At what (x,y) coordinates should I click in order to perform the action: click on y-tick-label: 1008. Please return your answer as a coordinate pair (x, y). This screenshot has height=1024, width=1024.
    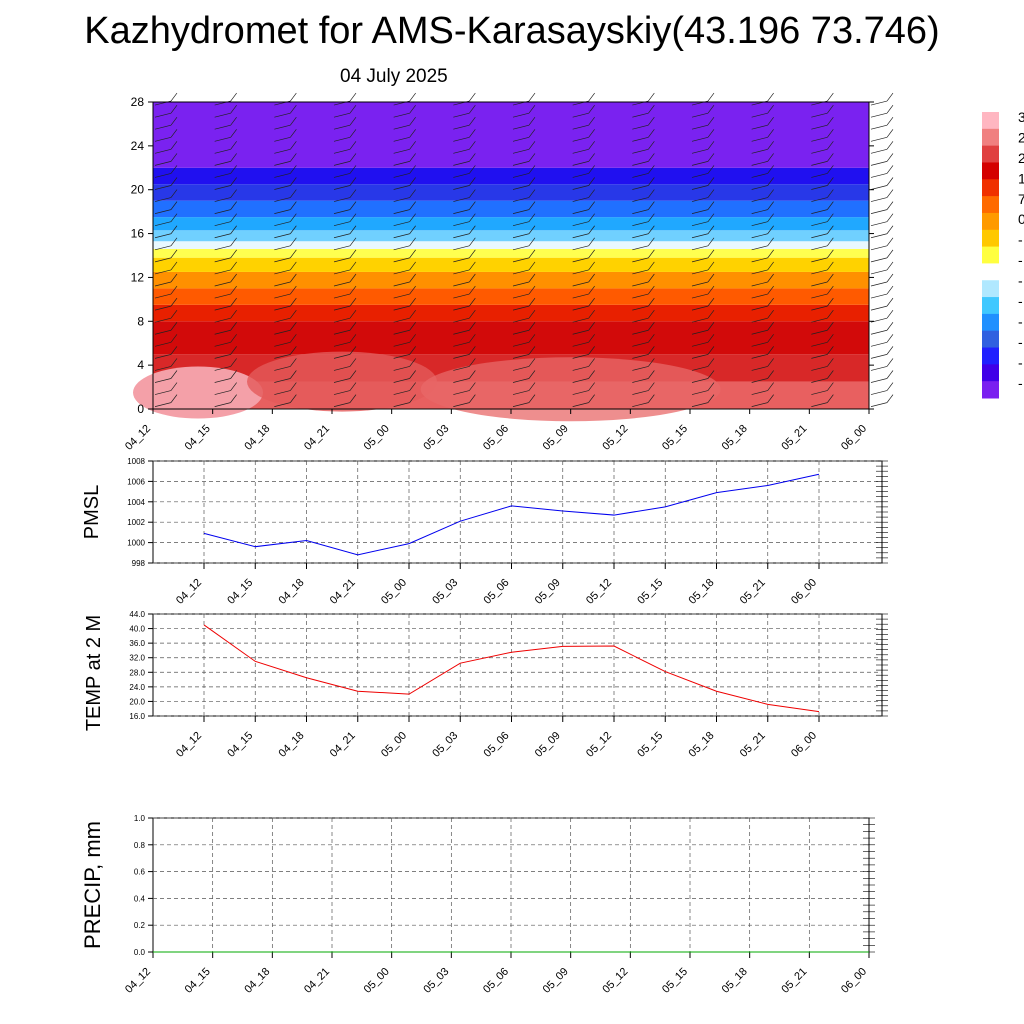
    Looking at the image, I should click on (136, 461).